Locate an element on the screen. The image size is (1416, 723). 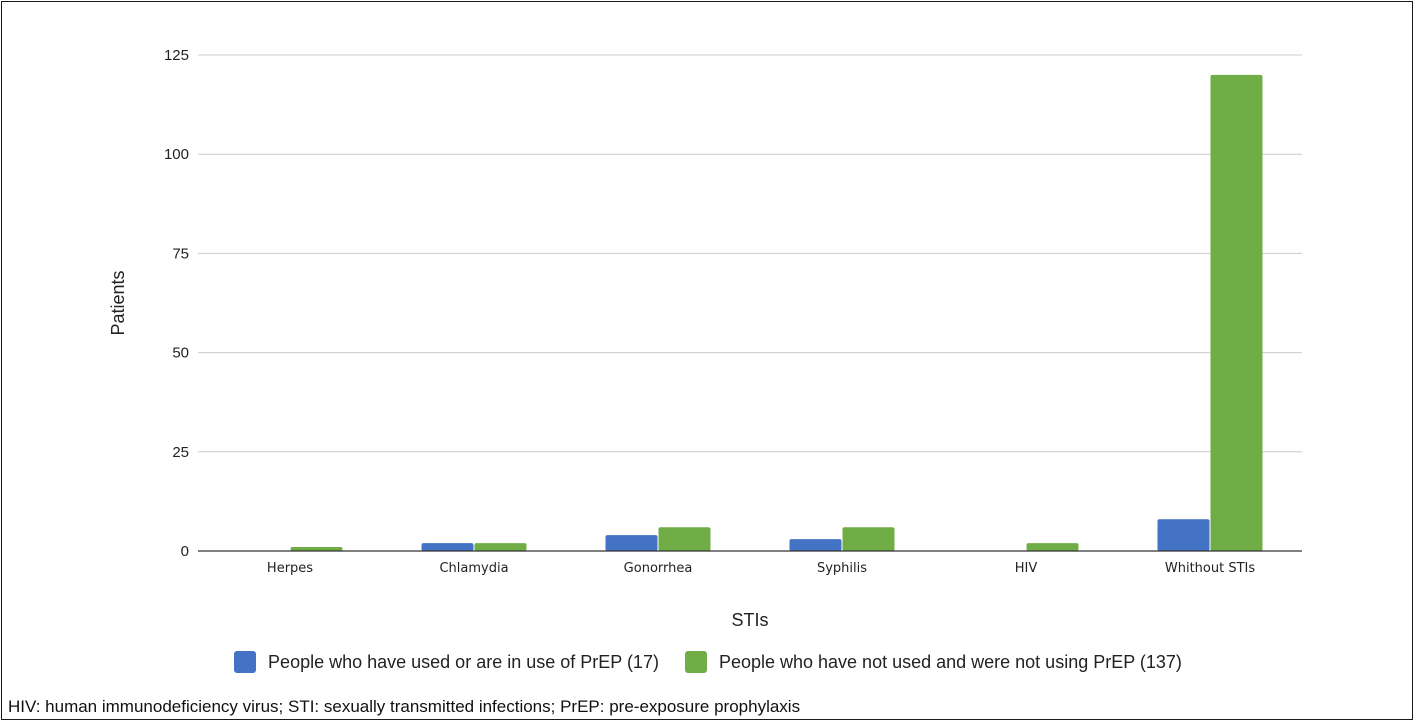
y-tick-label: 50 is located at coordinates (180, 353).